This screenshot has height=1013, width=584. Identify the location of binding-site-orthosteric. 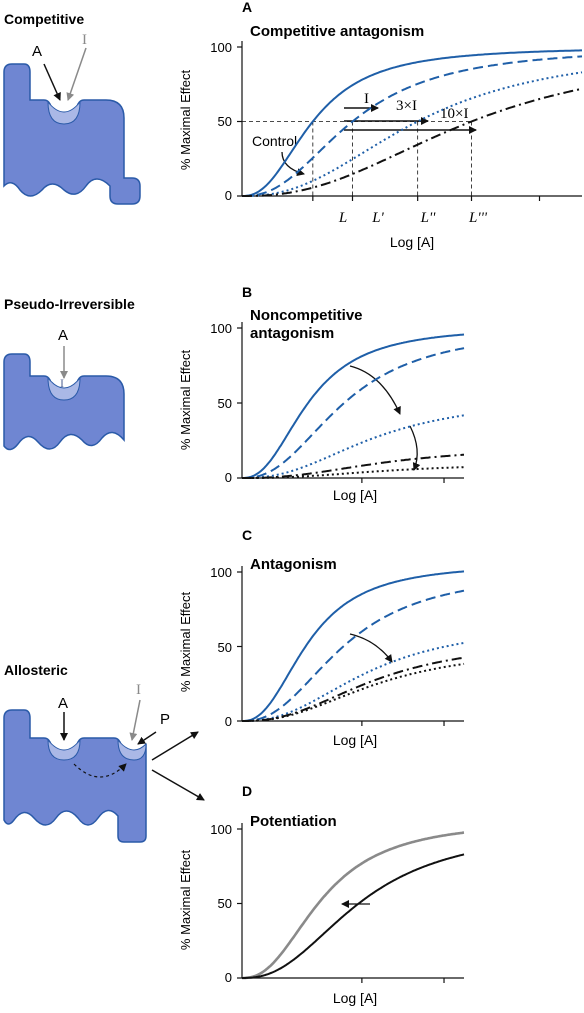
(64, 749).